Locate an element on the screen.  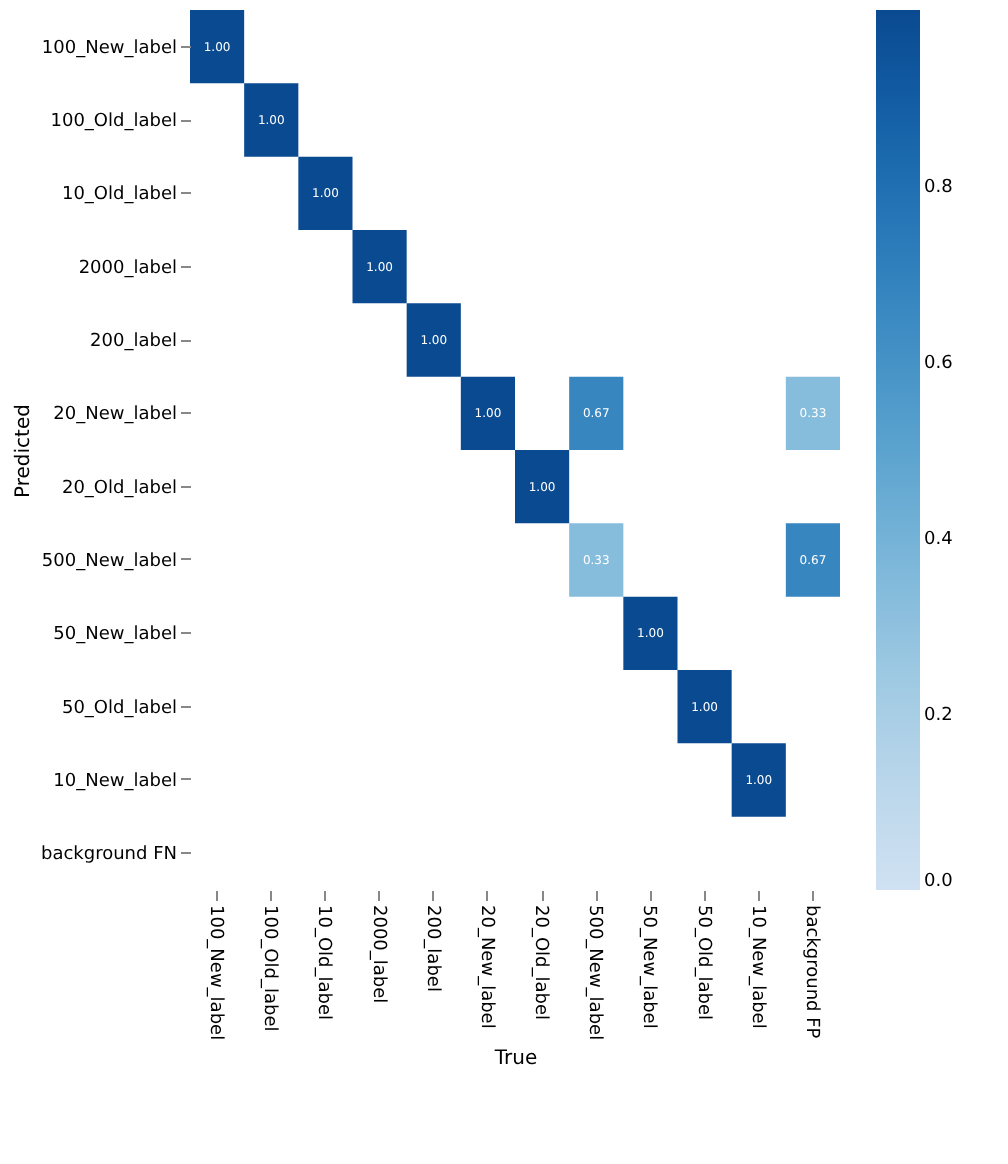
x-tick-label: 20_Old_label is located at coordinates (540, 963).